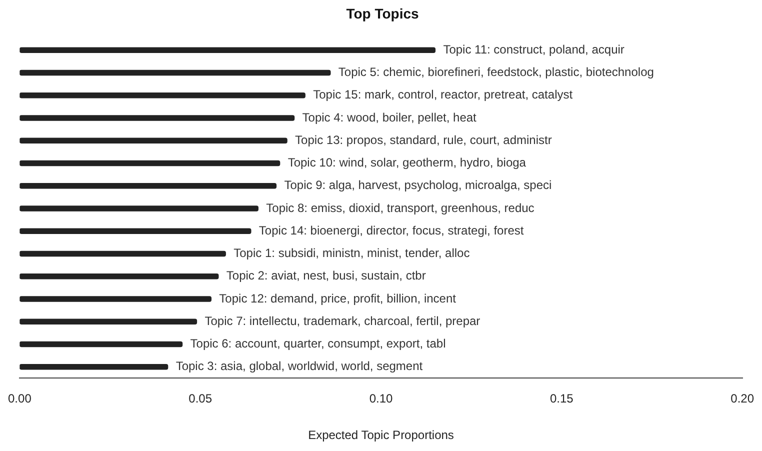  Describe the element at coordinates (562, 399) in the screenshot. I see `x-tick-label: 0.15` at that location.